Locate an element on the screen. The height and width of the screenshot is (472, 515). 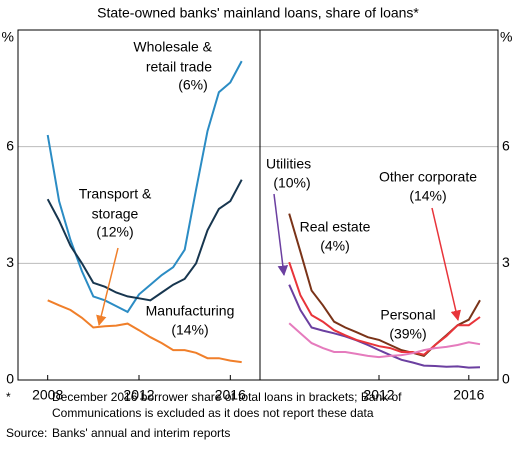
series-share: (39%) is located at coordinates (407, 334).